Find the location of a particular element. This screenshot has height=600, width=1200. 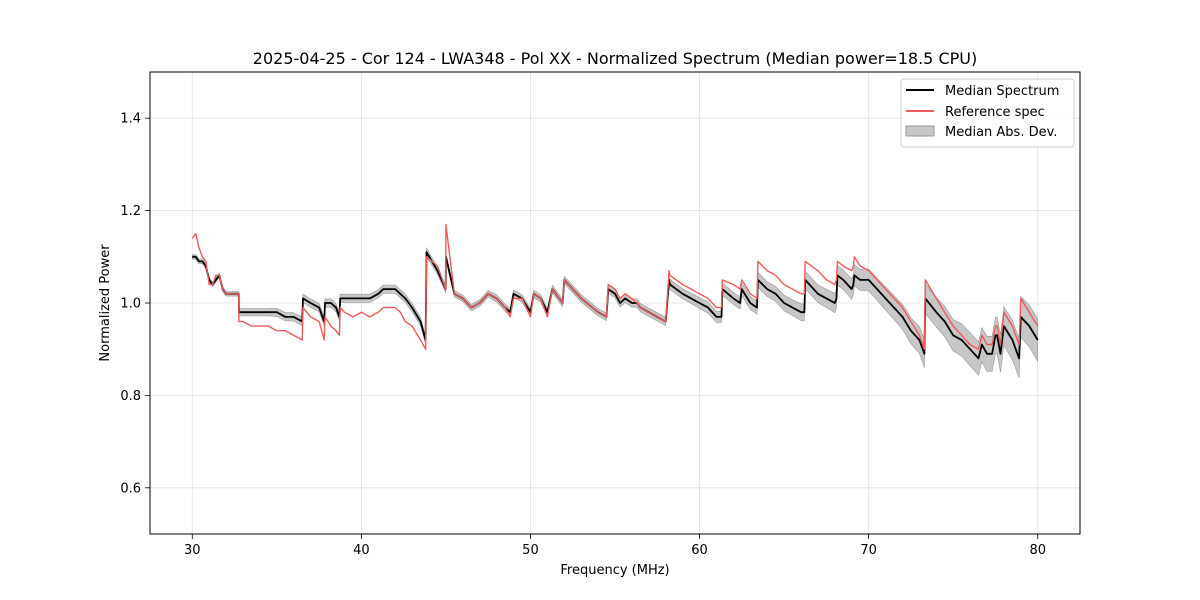

y-axis-label: Normalized Power is located at coordinates (105, 303).